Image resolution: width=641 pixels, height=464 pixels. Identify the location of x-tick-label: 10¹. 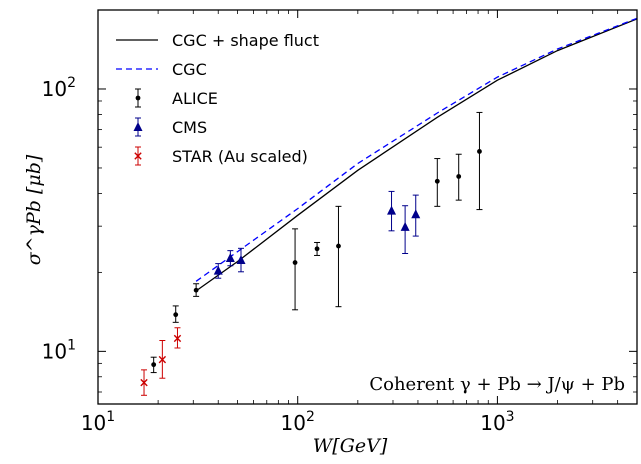
(98, 422).